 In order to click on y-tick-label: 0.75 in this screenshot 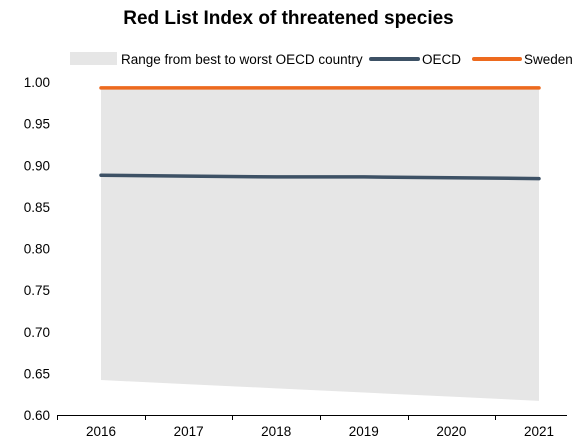, I will do `click(37, 290)`.